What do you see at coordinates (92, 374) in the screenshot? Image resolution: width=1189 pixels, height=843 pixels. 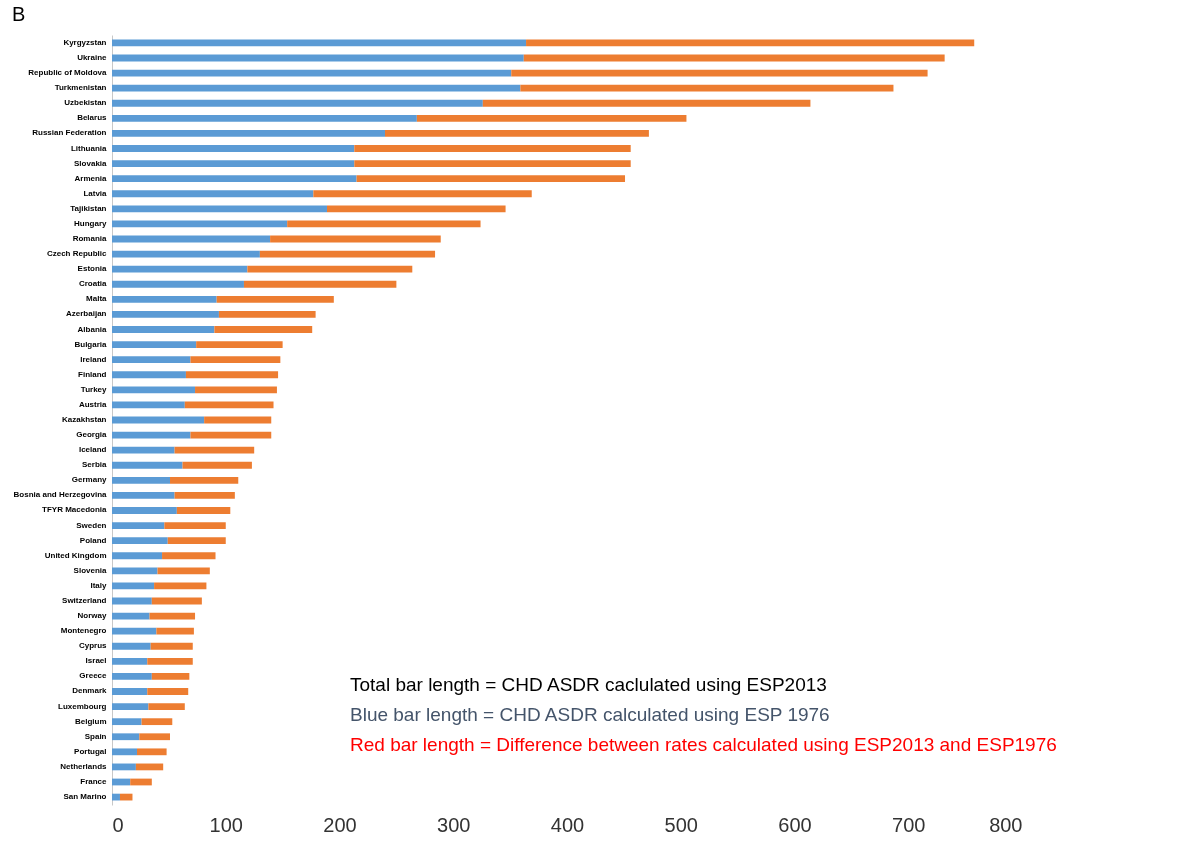 I see `y-tick-label: Finland` at bounding box center [92, 374].